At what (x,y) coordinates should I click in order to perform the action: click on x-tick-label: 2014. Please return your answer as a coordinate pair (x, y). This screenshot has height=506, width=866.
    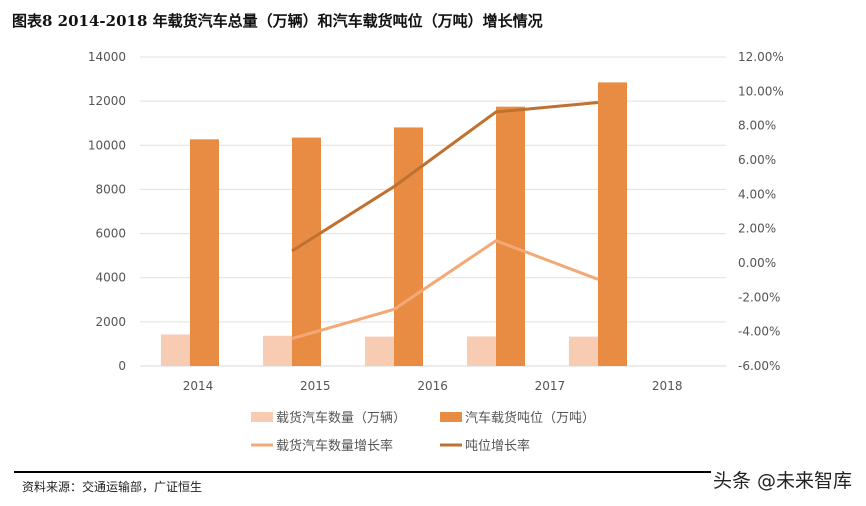
    Looking at the image, I should click on (198, 386).